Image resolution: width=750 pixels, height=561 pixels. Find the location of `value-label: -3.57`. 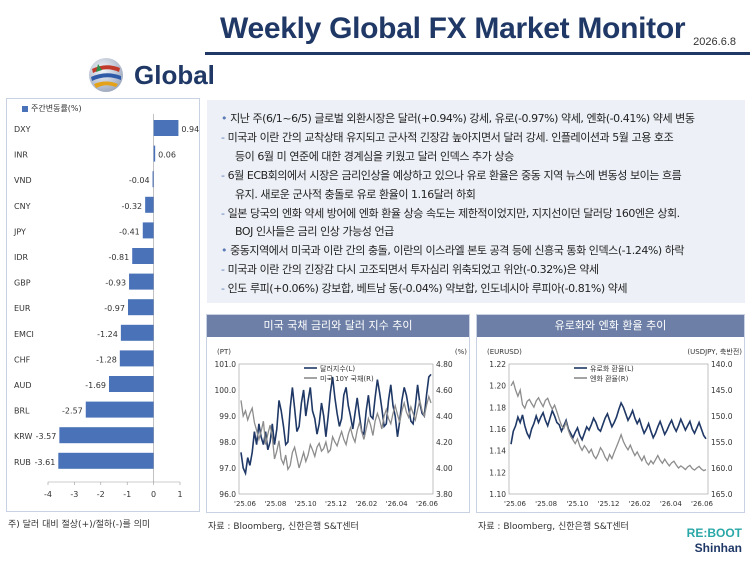

value-label: -3.57 is located at coordinates (46, 436).